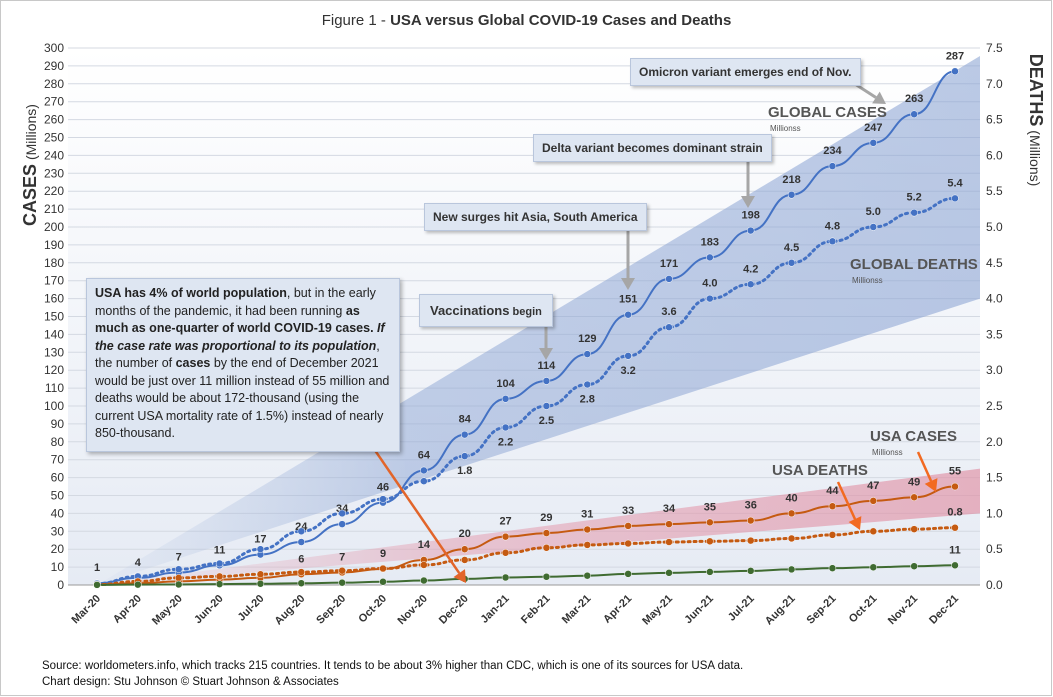  What do you see at coordinates (58, 496) in the screenshot?
I see `left-tick-label: 50` at bounding box center [58, 496].